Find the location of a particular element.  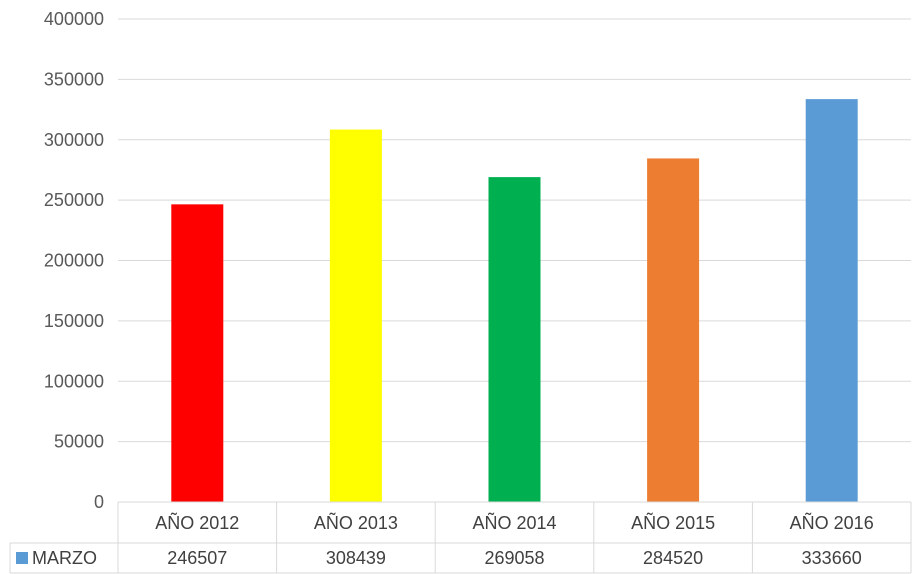

category-label: AÑO 2012 is located at coordinates (197, 522).